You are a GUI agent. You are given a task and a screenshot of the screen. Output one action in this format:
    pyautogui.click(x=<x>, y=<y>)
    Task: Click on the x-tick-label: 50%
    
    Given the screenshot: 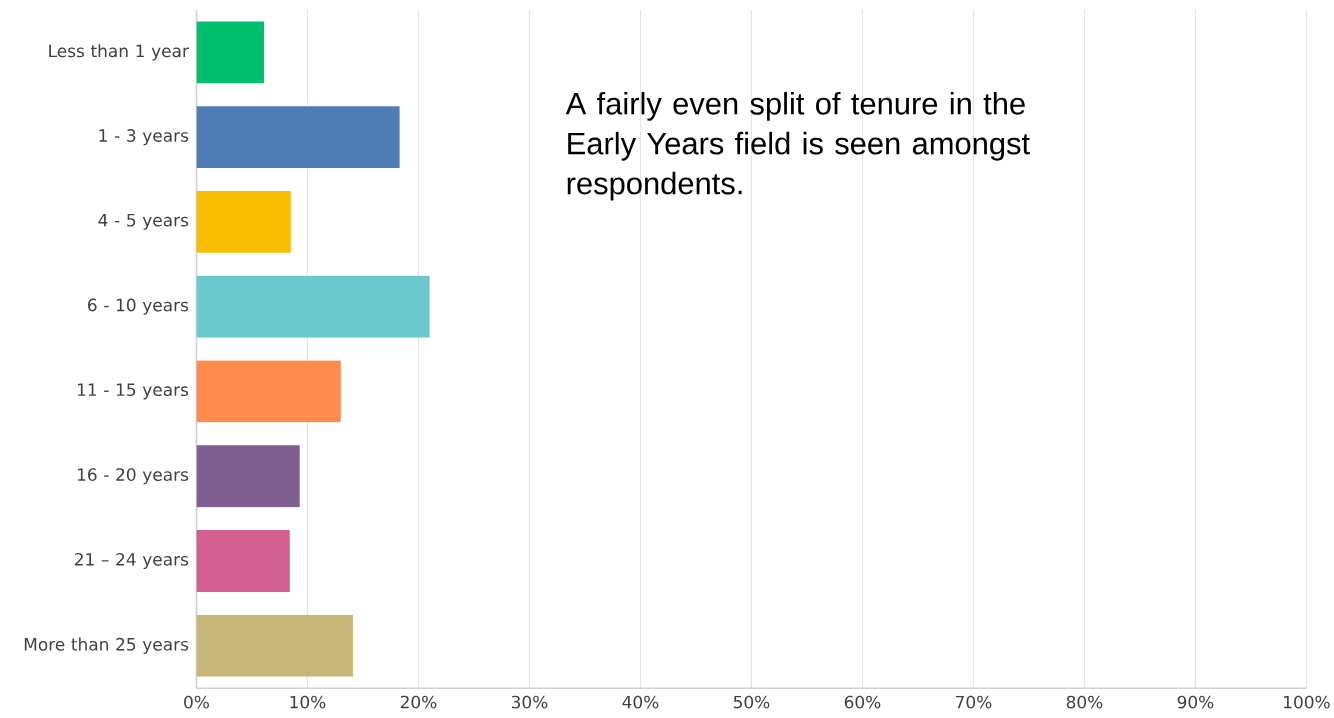 What is the action you would take?
    pyautogui.click(x=751, y=702)
    